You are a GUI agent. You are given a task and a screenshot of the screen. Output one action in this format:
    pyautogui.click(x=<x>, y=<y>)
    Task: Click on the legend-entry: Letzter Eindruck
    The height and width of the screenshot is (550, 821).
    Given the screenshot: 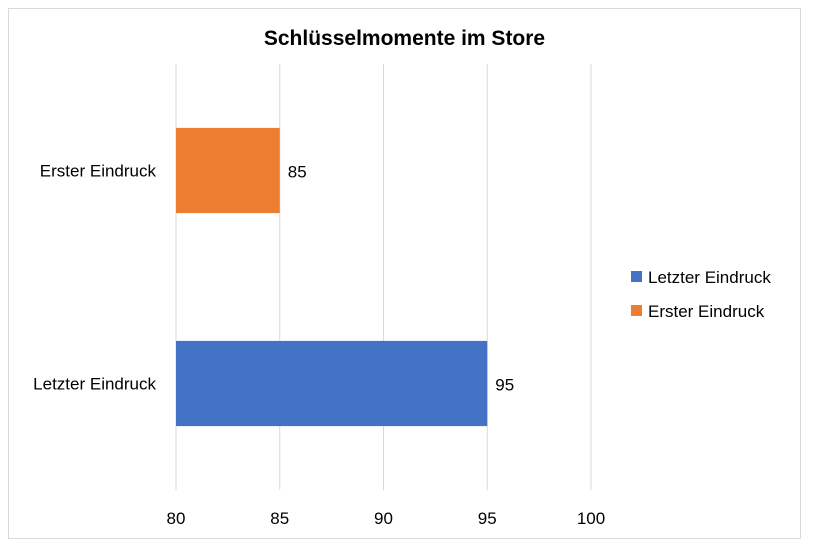 What is the action you would take?
    pyautogui.click(x=709, y=277)
    